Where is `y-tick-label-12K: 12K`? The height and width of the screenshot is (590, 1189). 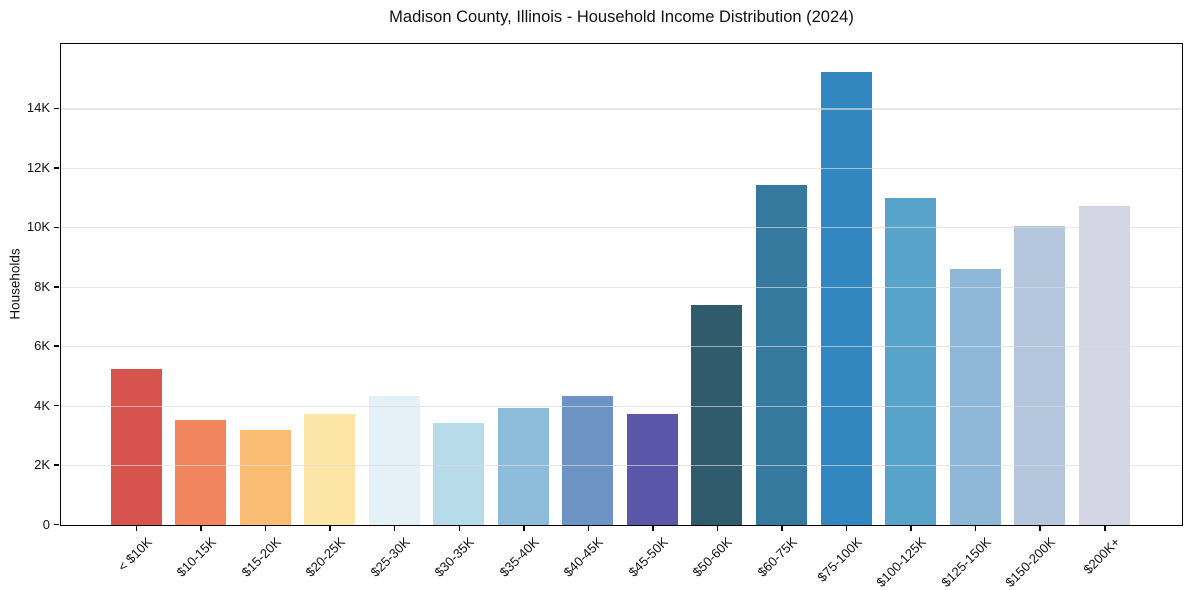
y-tick-label-12K: 12K is located at coordinates (38, 167).